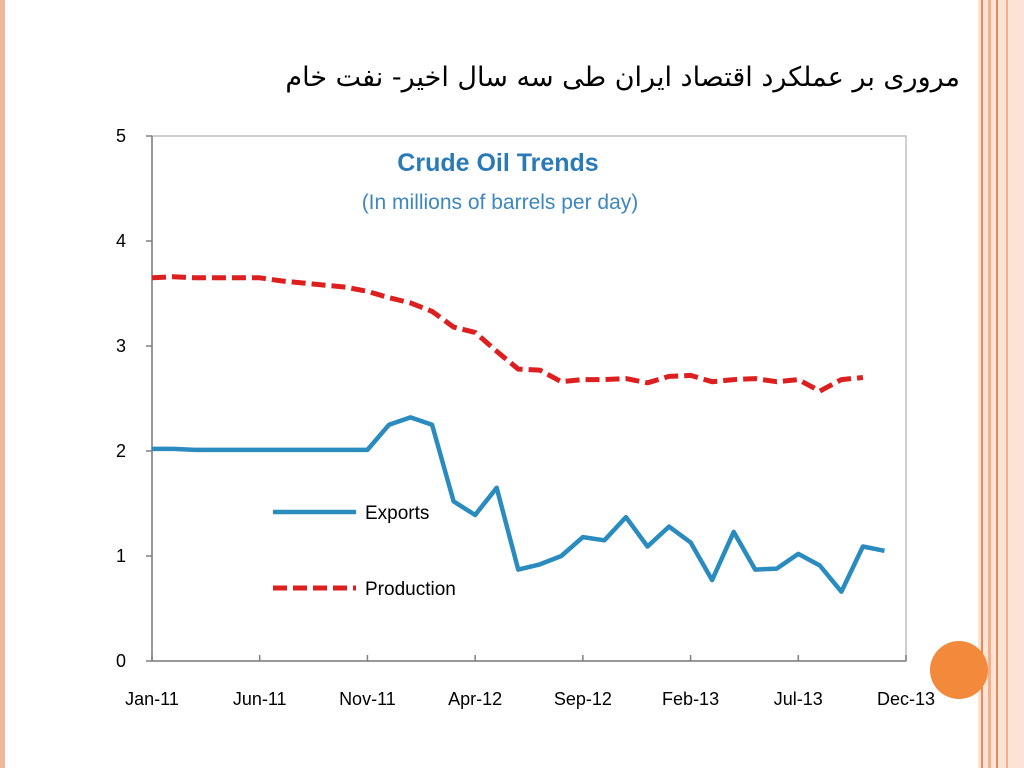  Describe the element at coordinates (397, 513) in the screenshot. I see `legend-label-exports: Exports` at that location.